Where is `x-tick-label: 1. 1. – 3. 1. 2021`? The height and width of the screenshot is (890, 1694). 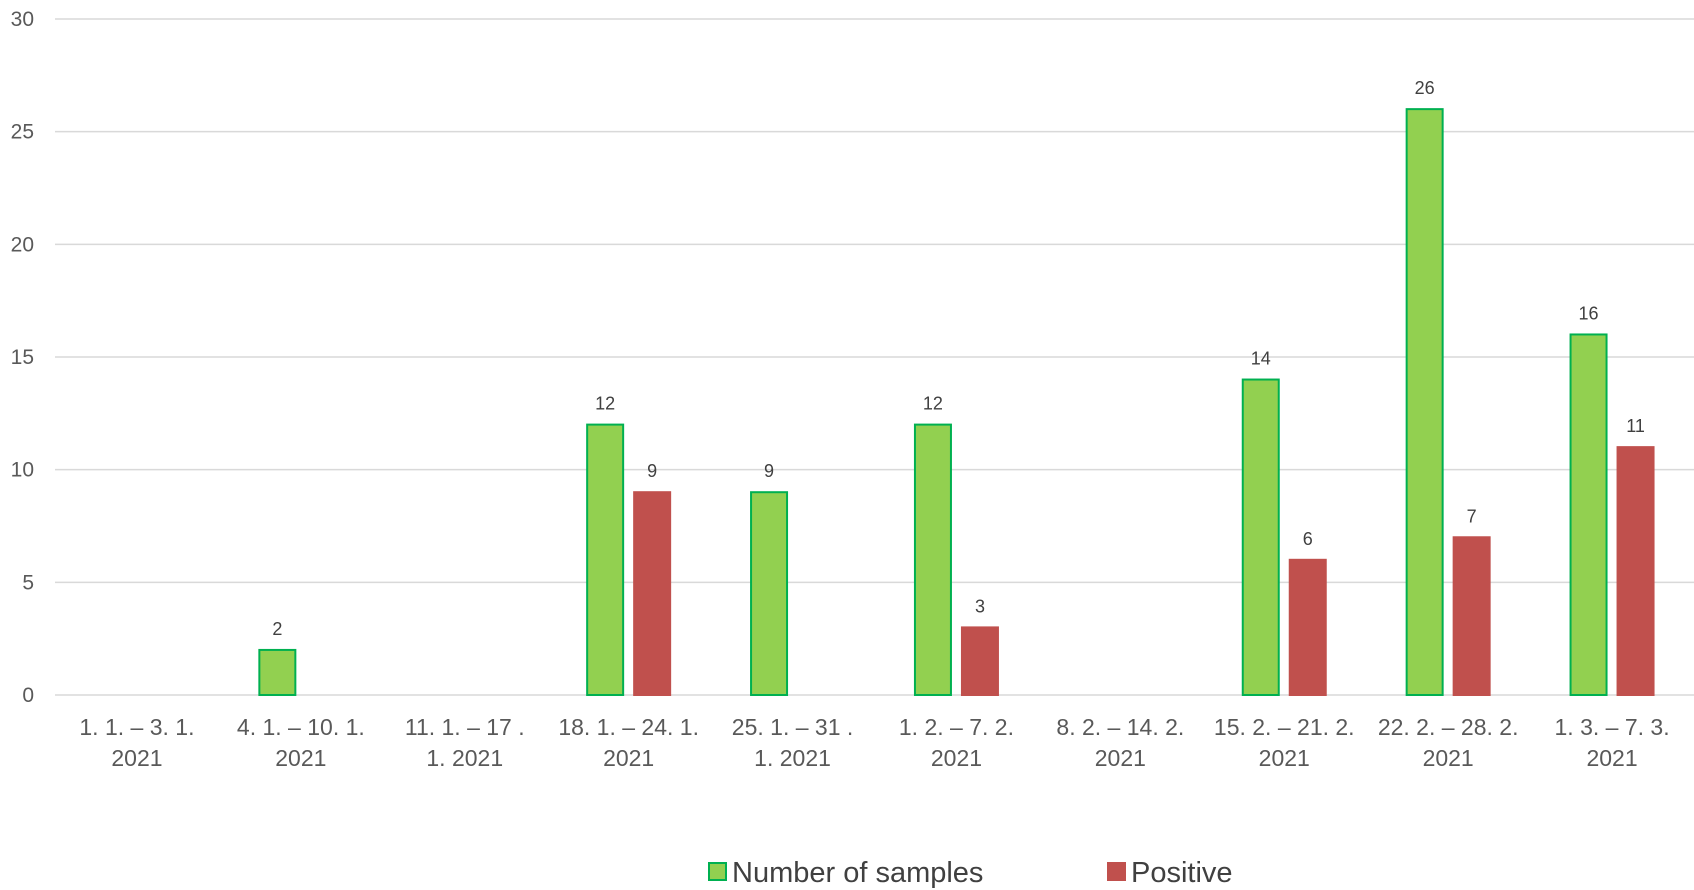
x-tick-label: 1. 1. – 3. 1. 2021 is located at coordinates (136, 742).